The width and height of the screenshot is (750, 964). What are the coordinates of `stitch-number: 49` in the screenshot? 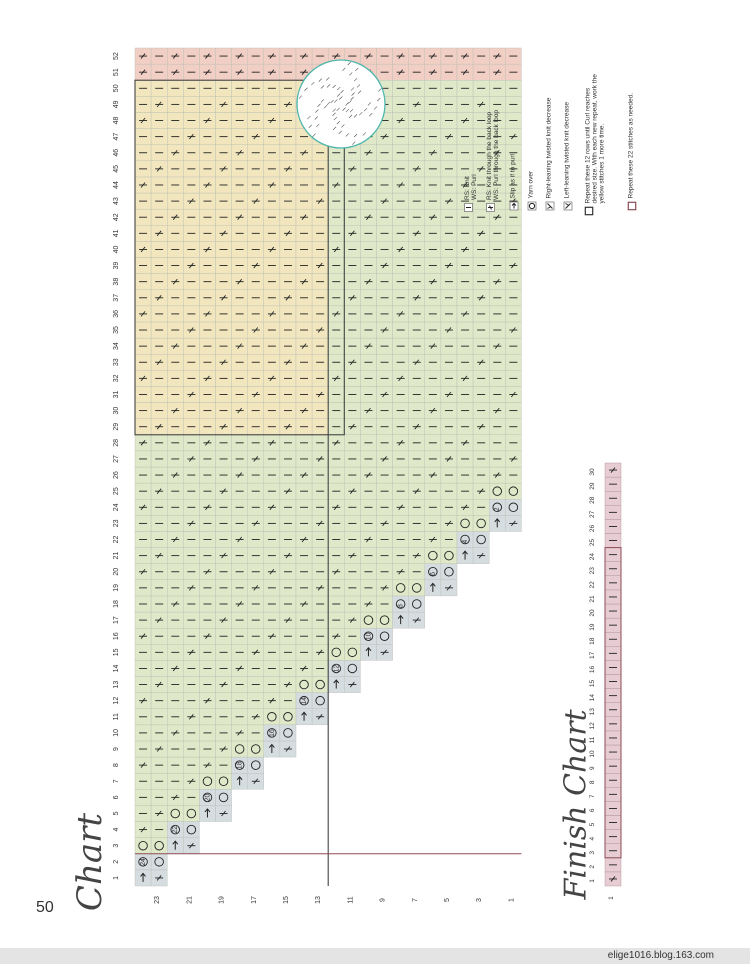 It's located at (116, 104).